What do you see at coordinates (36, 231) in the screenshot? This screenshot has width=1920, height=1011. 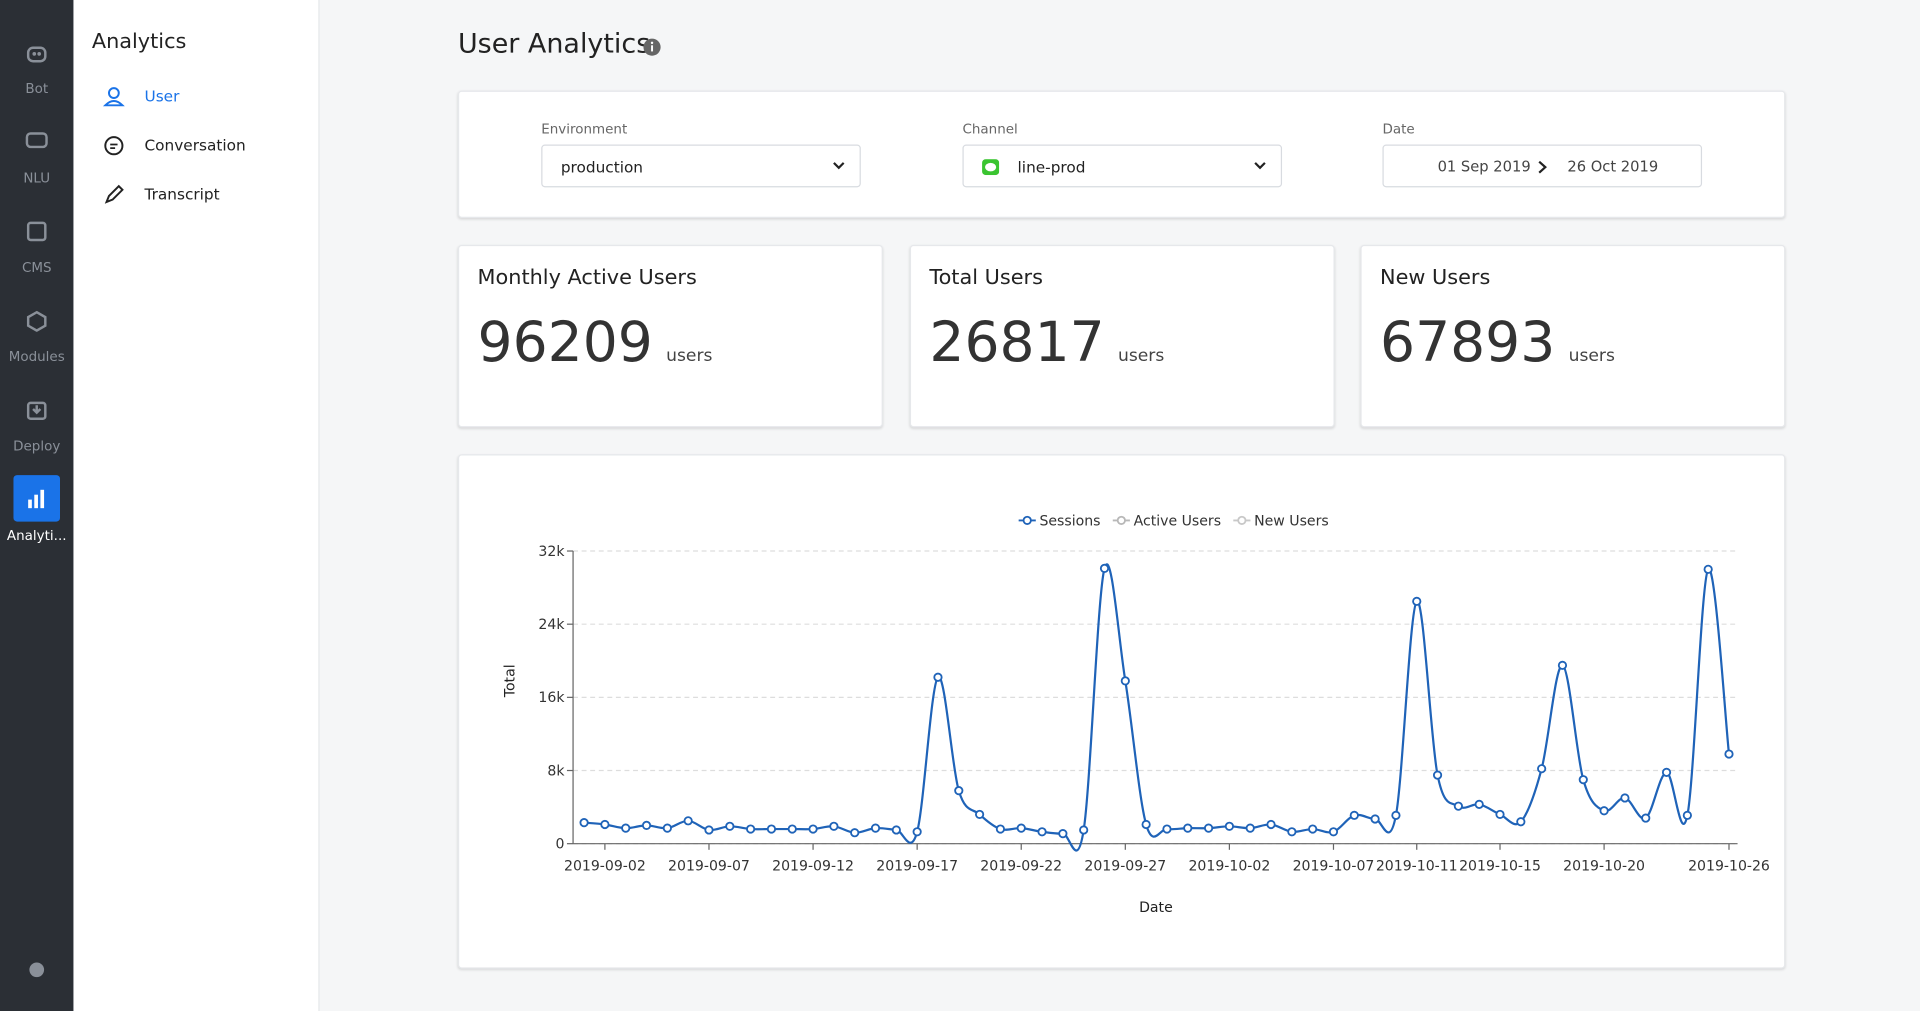 I see `cms-icon` at bounding box center [36, 231].